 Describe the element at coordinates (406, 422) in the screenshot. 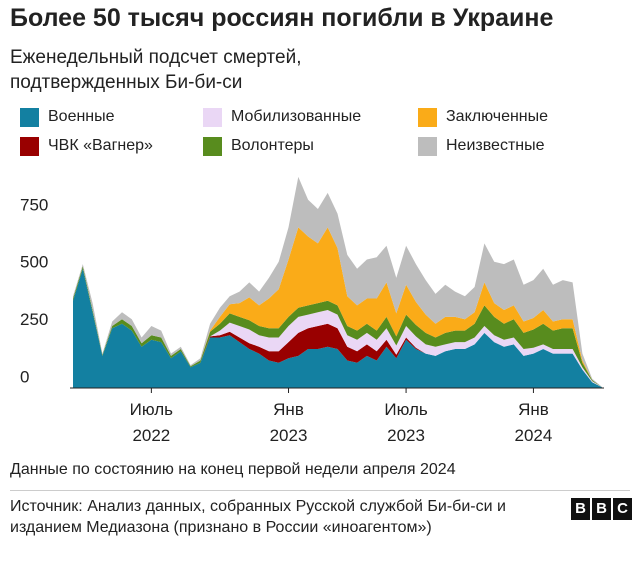

I see `x-tick-label: Июль 2023` at that location.